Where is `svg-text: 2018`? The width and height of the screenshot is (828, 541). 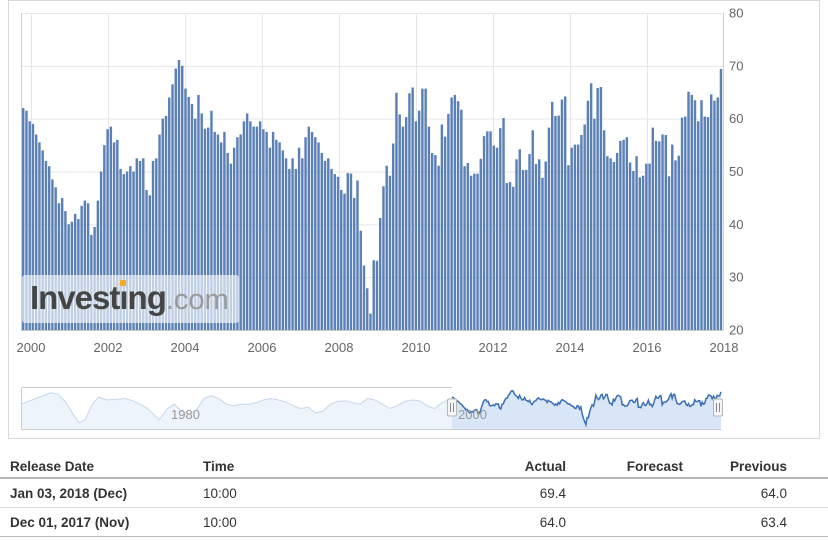
svg-text: 2018 is located at coordinates (724, 347).